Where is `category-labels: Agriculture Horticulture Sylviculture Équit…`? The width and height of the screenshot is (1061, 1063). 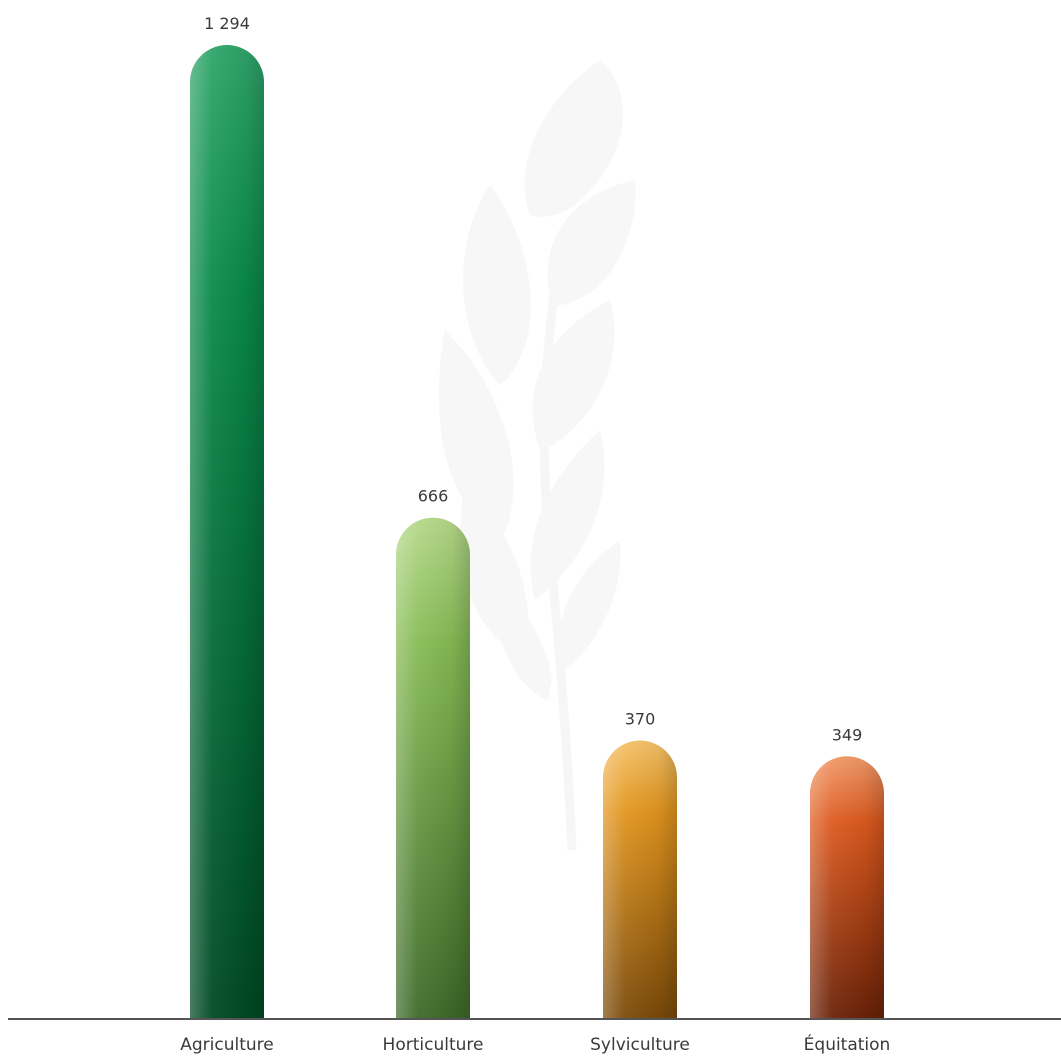 category-labels: Agriculture Horticulture Sylviculture Équit… is located at coordinates (535, 1044).